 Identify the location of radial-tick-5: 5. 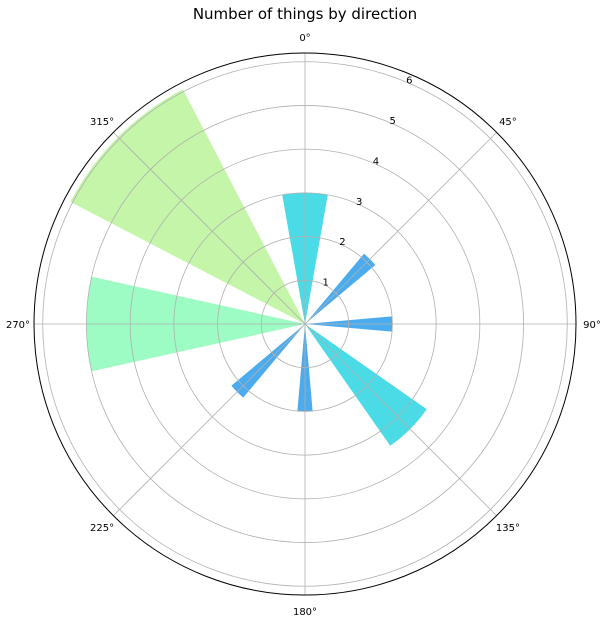
(392, 121).